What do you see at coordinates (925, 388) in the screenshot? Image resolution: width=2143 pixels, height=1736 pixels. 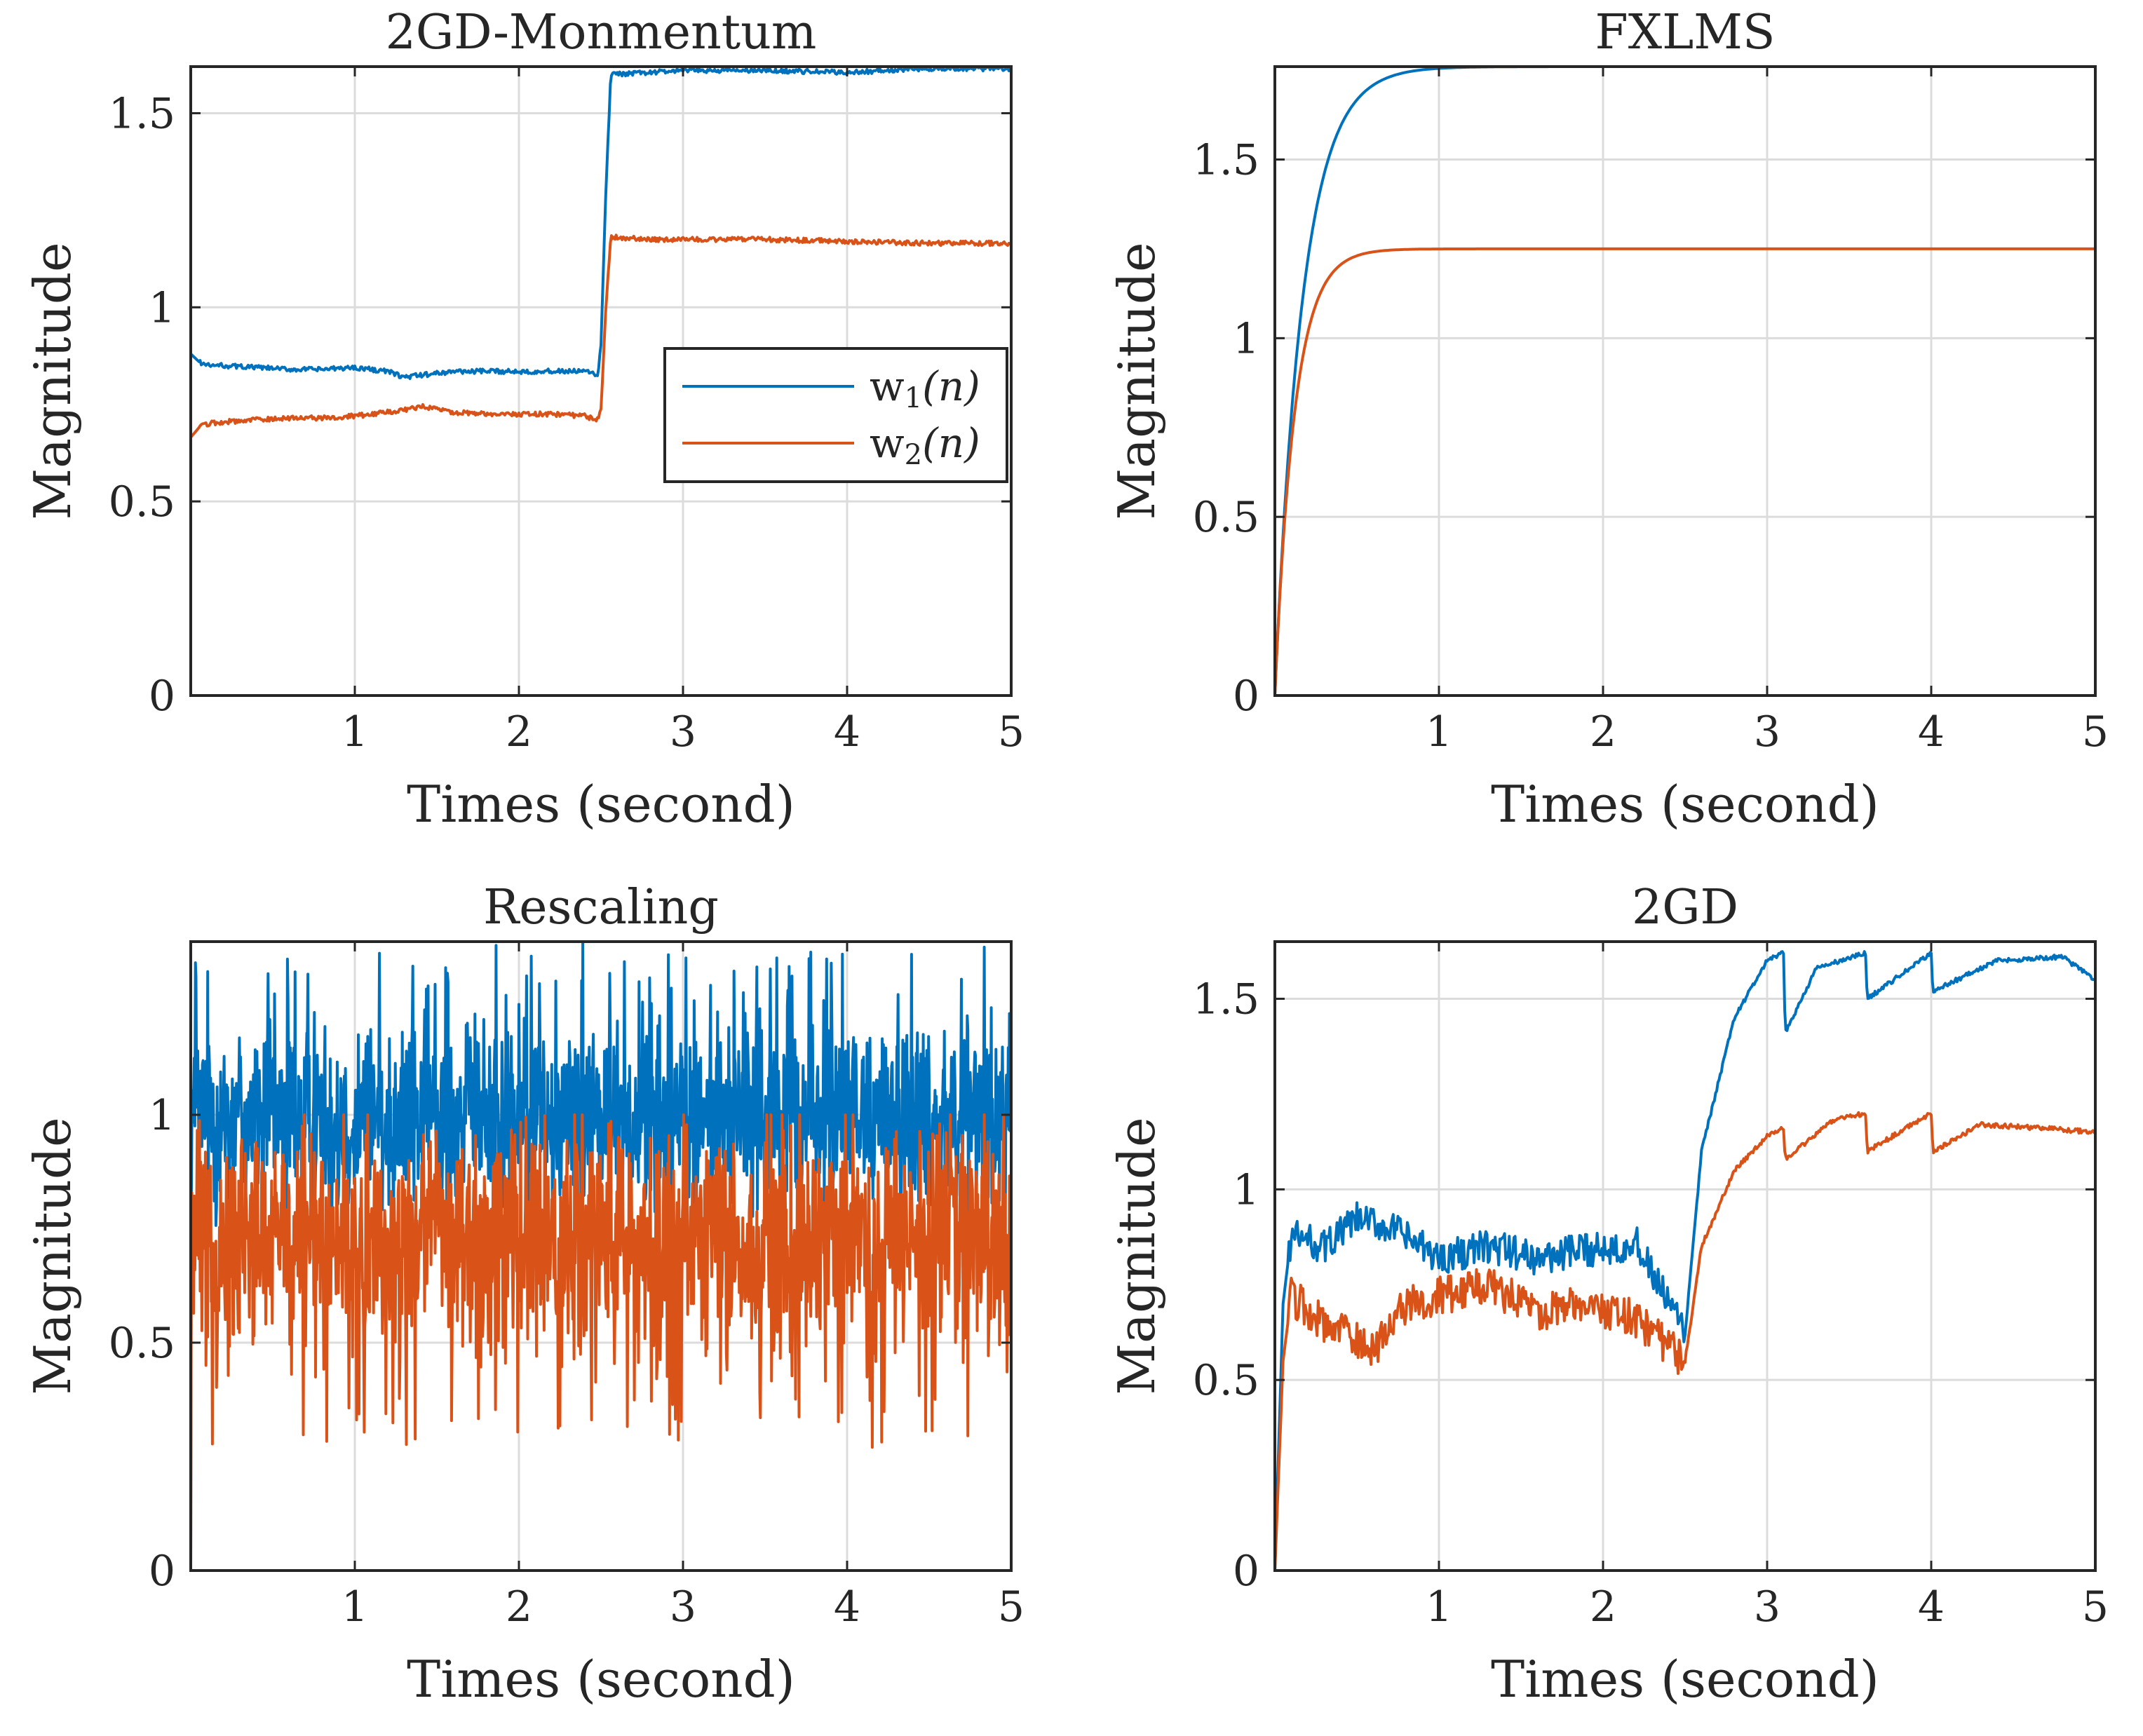 I see `legend-label-w1: w1(n)` at bounding box center [925, 388].